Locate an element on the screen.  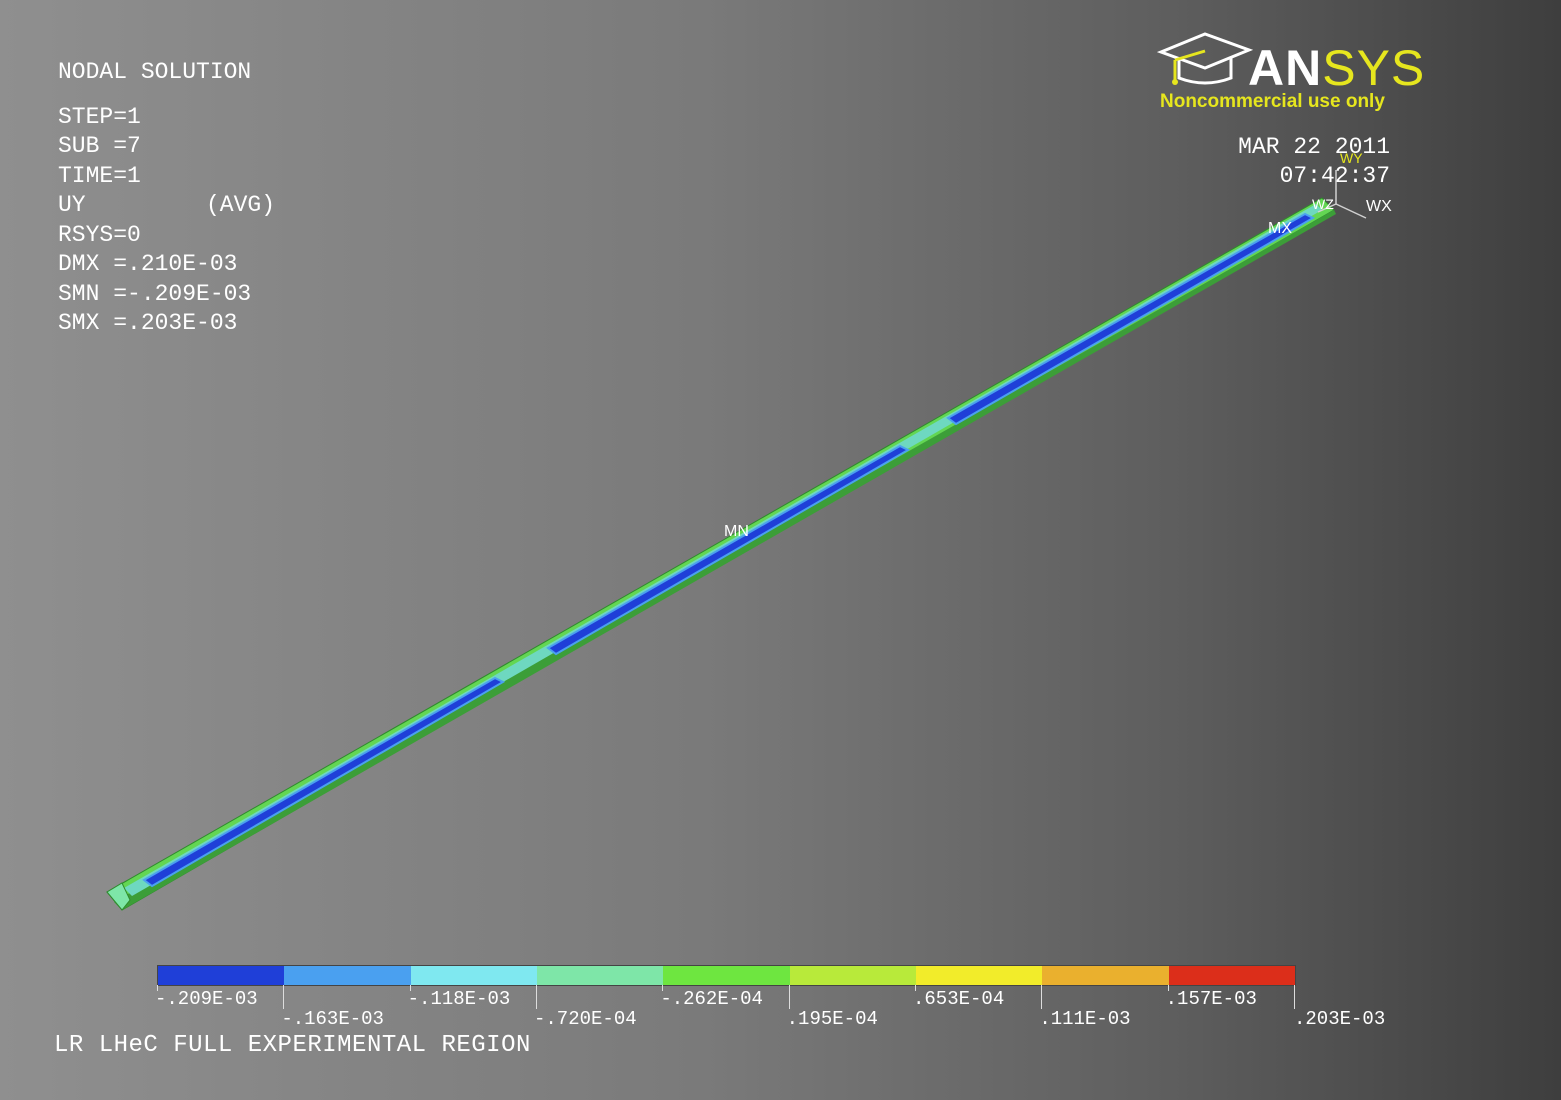
smn-value: SMN =-.209E-03 is located at coordinates (155, 293).